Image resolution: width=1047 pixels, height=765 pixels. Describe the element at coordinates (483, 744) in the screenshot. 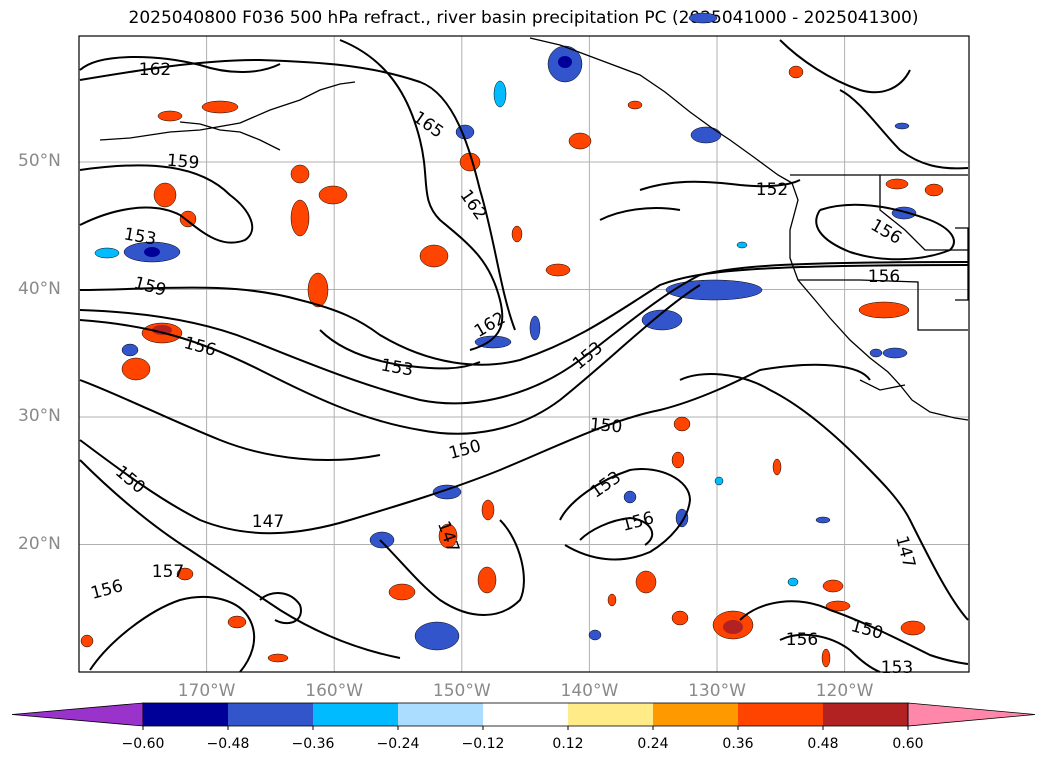

I see `colorbar-tick-label: −0.12` at that location.